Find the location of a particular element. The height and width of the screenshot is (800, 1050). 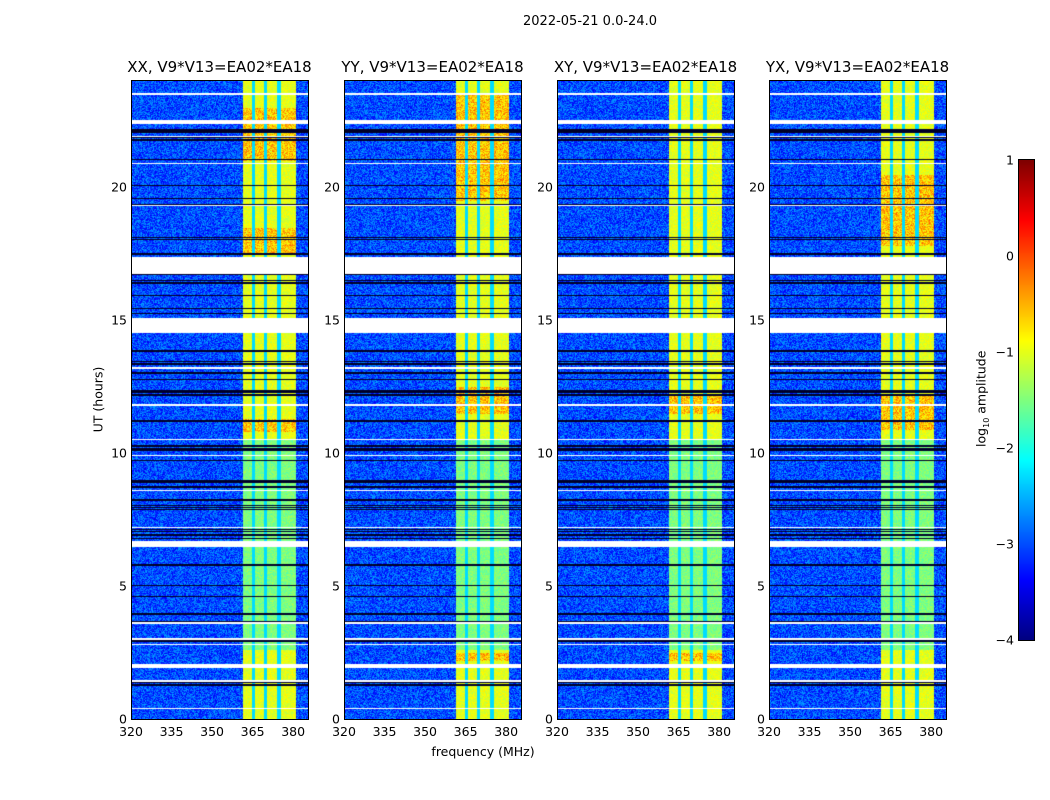

panel-title: YX, V9*V13=EA02*EA18 is located at coordinates (857, 67).